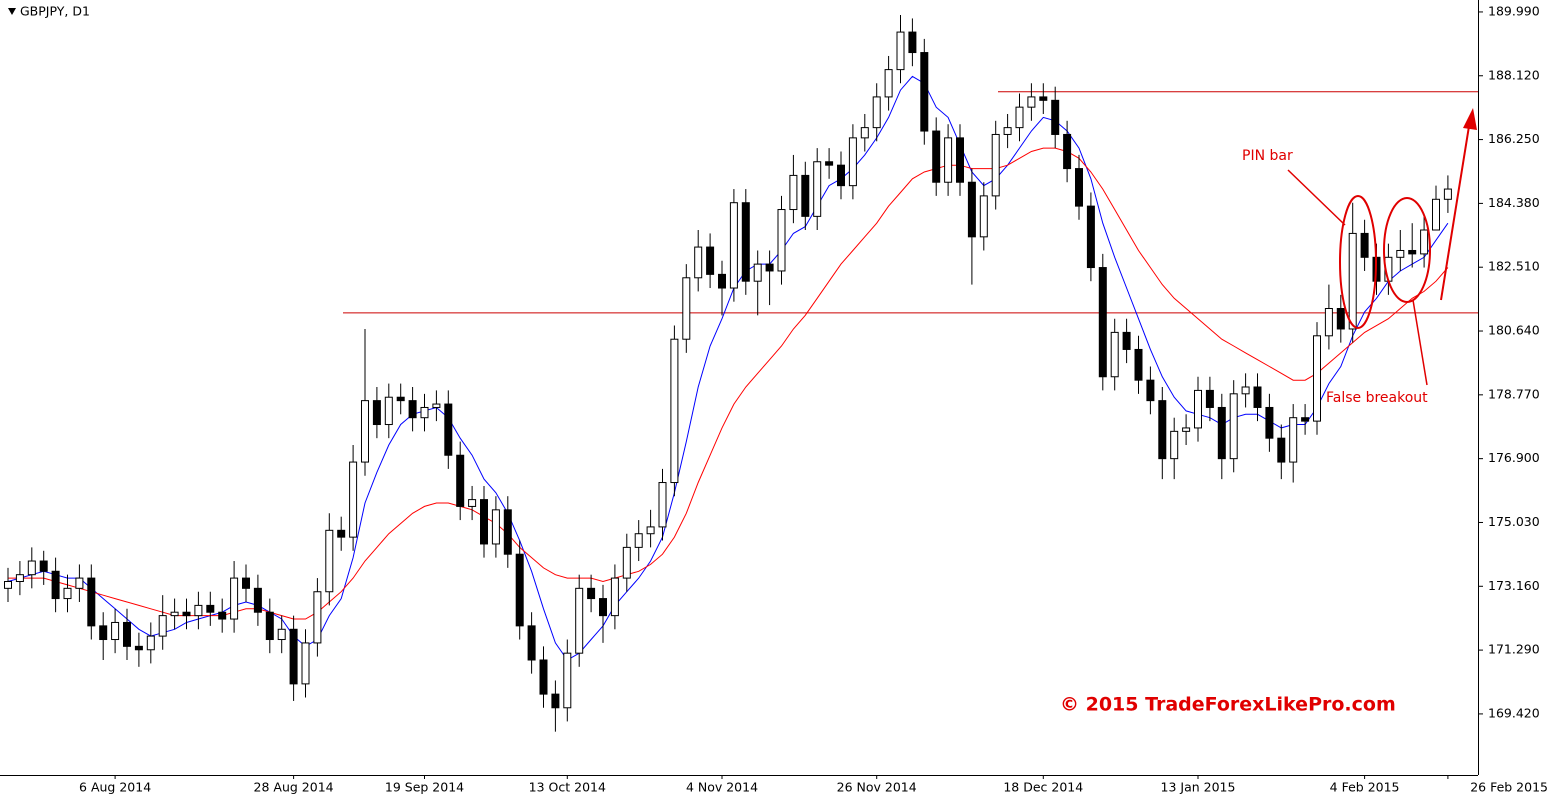  I want to click on copyright: © 2015 TradeForexLikePro.com, so click(1228, 705).